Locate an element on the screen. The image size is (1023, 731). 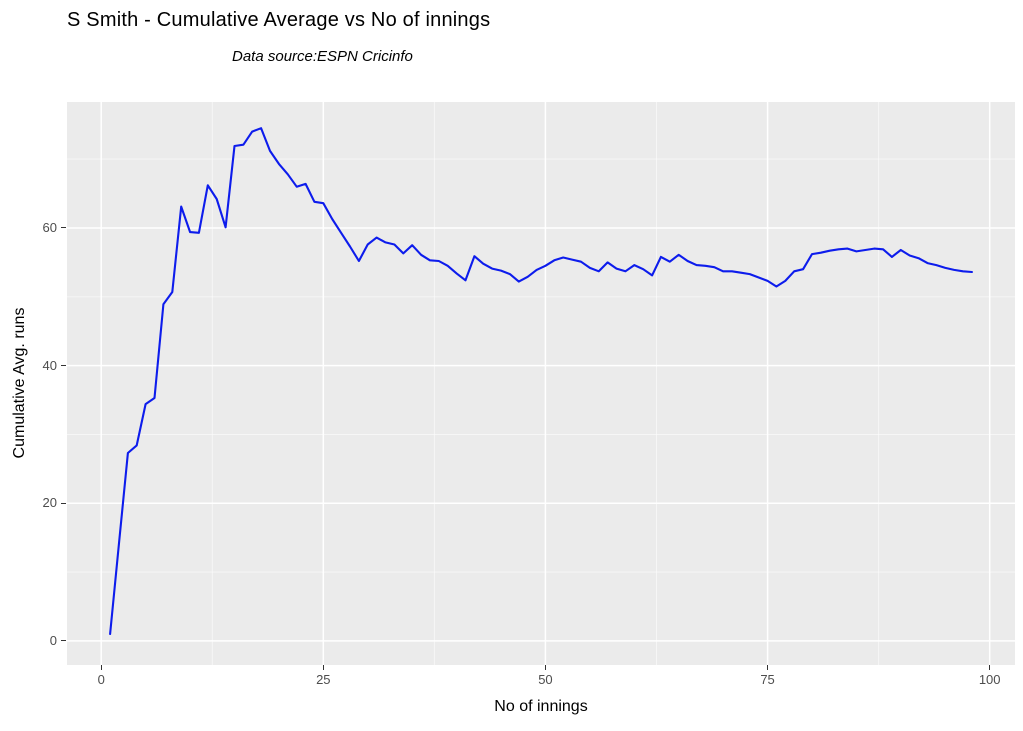
x-axis-title: No of innings is located at coordinates (541, 706).